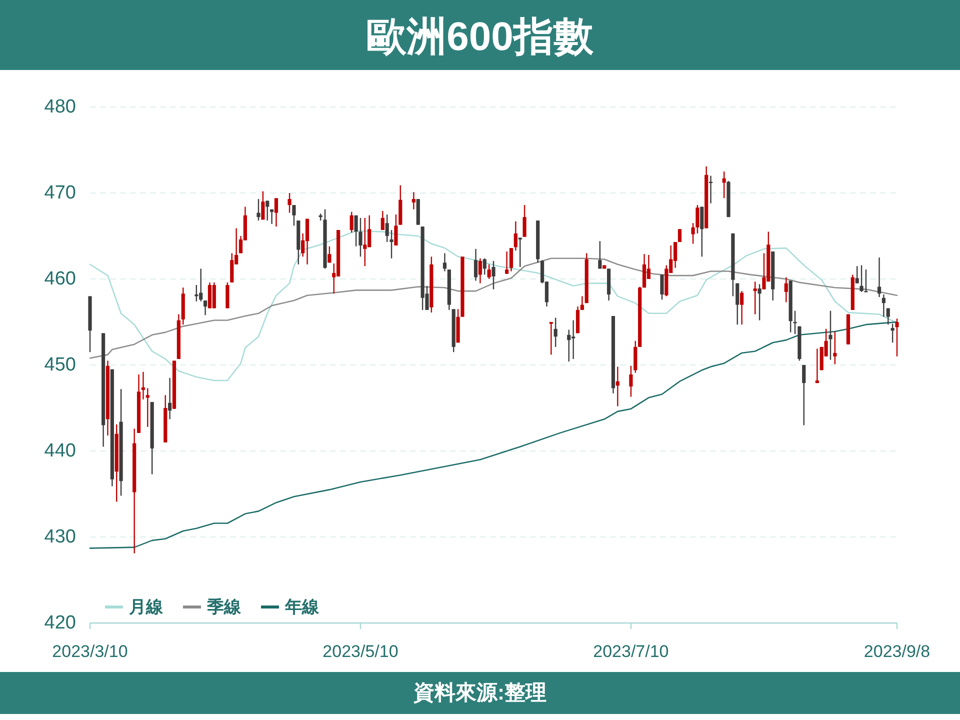  I want to click on chart-title: 歐洲600指數, so click(480, 37).